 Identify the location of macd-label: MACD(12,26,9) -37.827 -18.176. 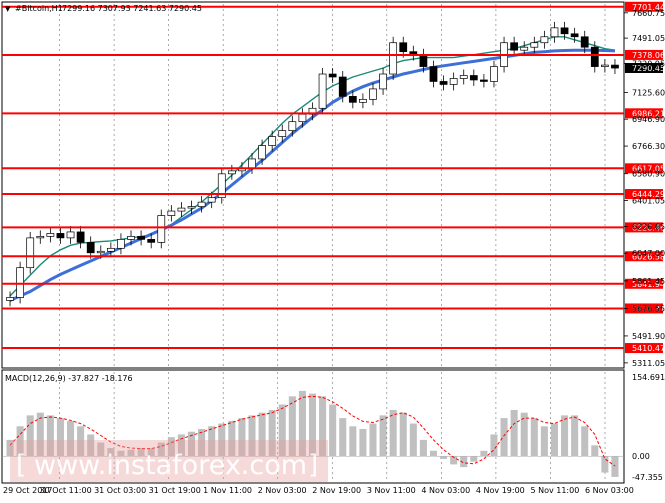
(69, 378).